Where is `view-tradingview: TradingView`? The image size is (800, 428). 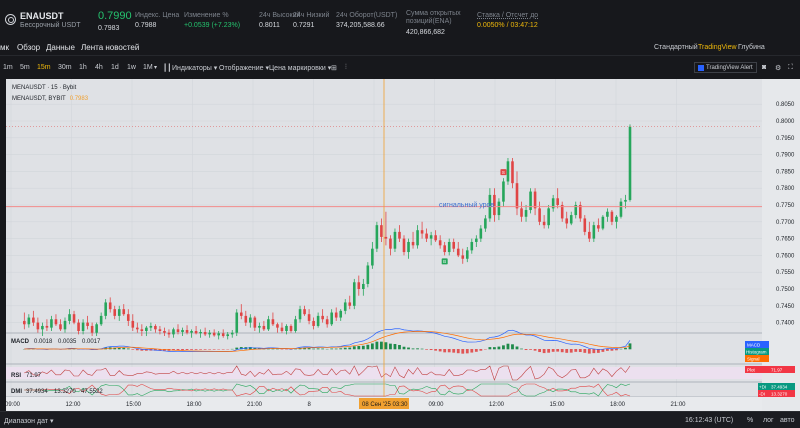
view-tradingview: TradingView is located at coordinates (717, 47).